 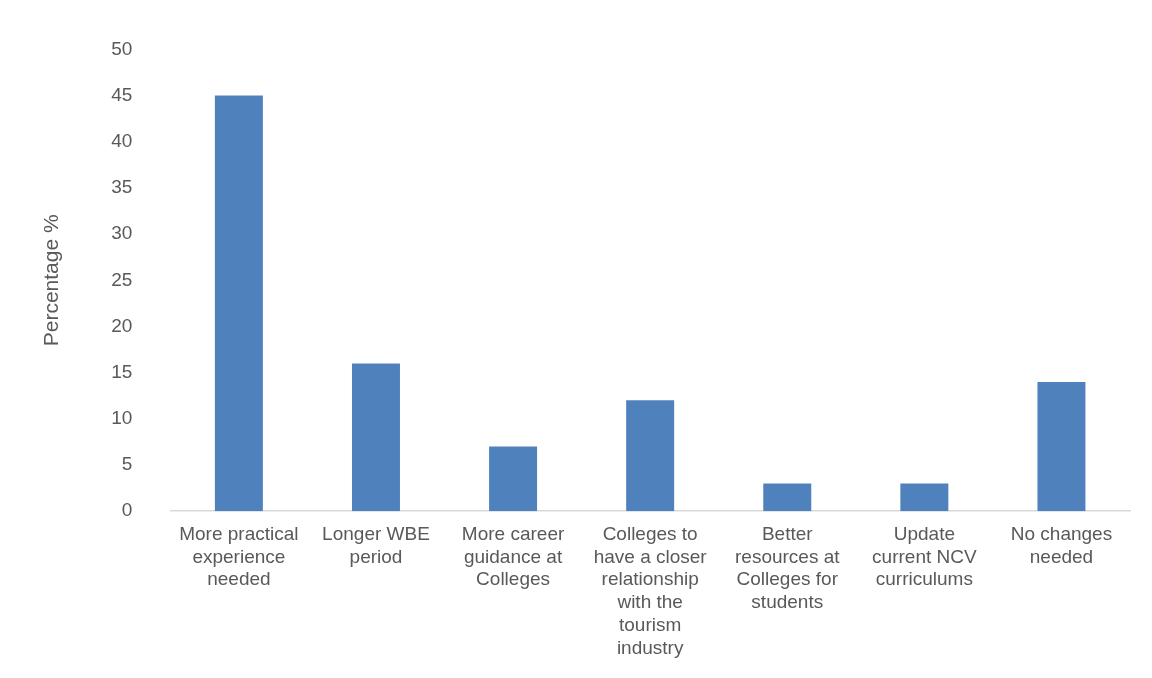 What do you see at coordinates (122, 233) in the screenshot?
I see `y-tick-label: 30` at bounding box center [122, 233].